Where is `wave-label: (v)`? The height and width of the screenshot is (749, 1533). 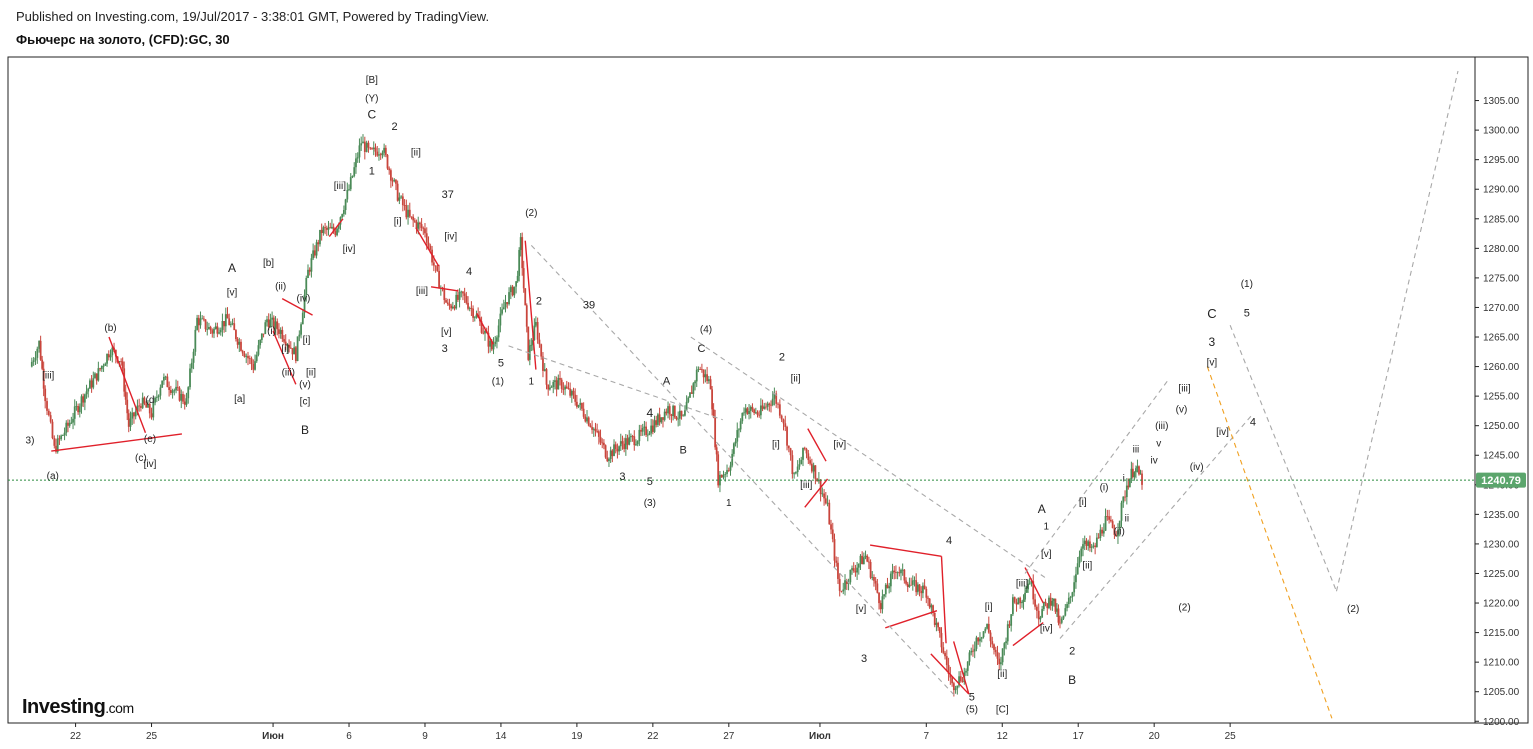 wave-label: (v) is located at coordinates (1182, 410).